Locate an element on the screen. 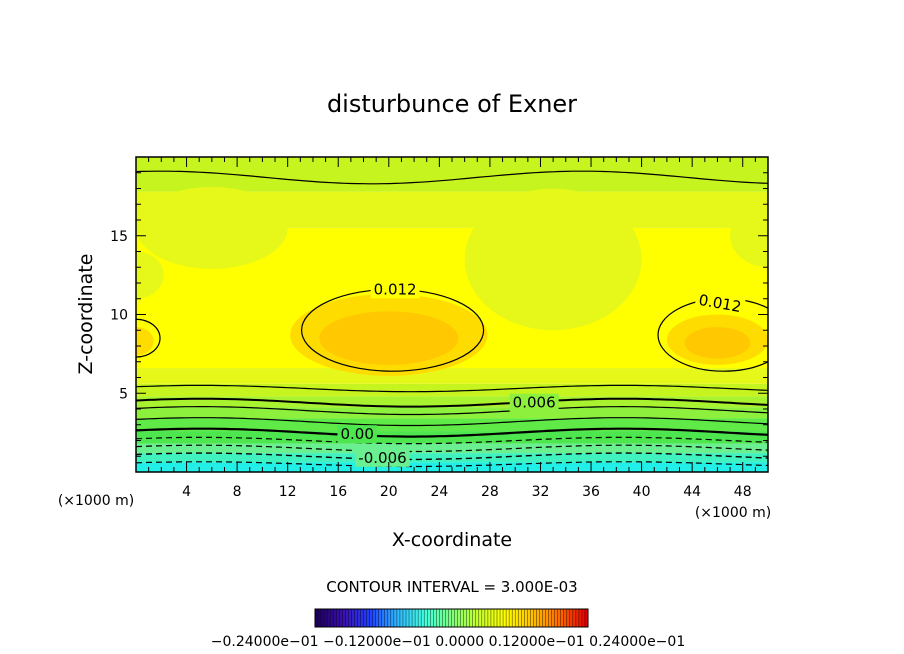  colorbar is located at coordinates (451, 618).